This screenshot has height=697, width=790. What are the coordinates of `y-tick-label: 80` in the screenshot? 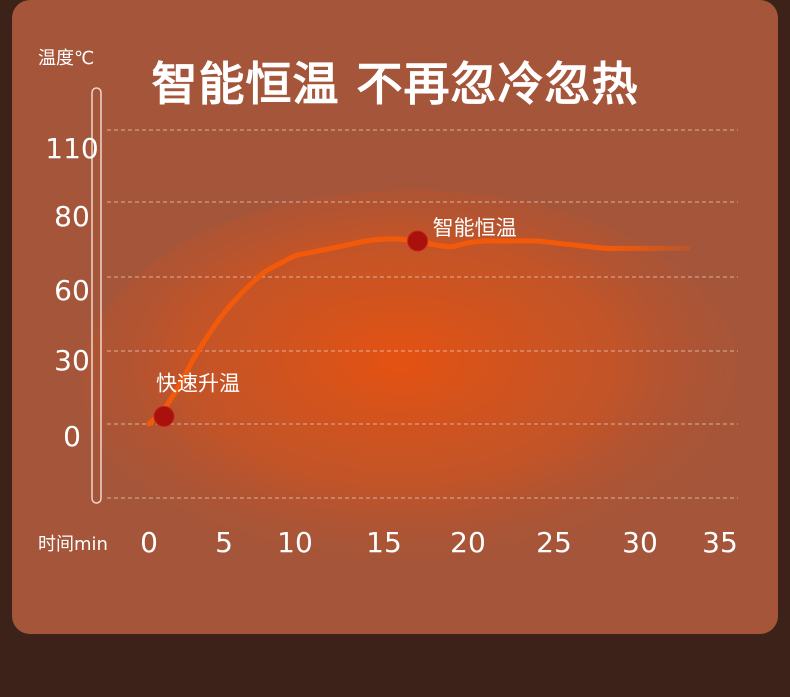 It's located at (72, 216).